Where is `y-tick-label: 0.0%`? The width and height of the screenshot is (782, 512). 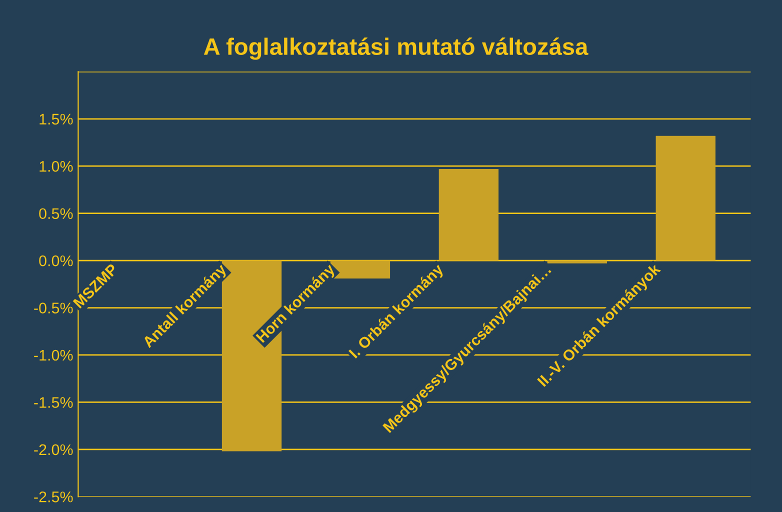
y-tick-label: 0.0% is located at coordinates (56, 260).